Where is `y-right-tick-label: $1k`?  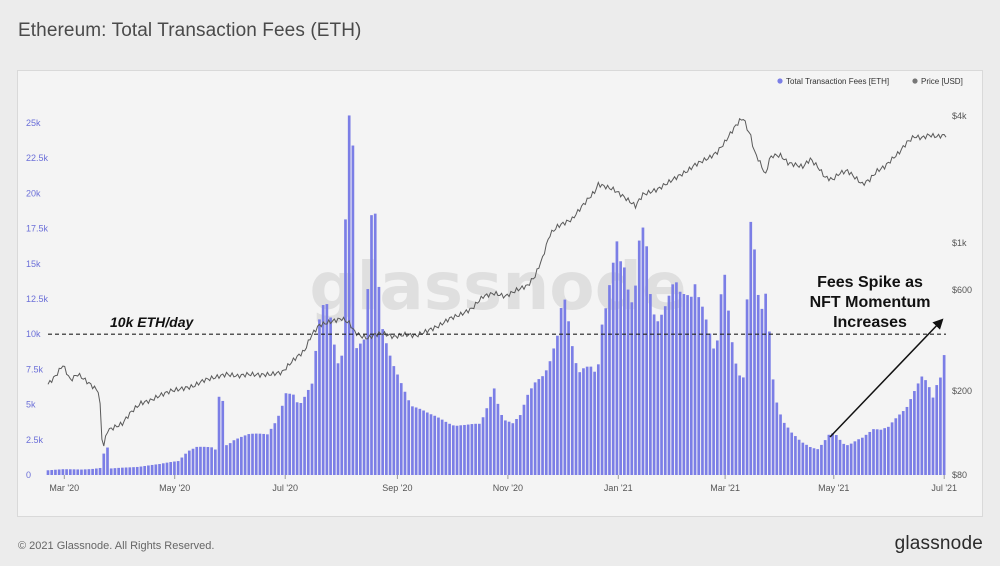 y-right-tick-label: $1k is located at coordinates (959, 243).